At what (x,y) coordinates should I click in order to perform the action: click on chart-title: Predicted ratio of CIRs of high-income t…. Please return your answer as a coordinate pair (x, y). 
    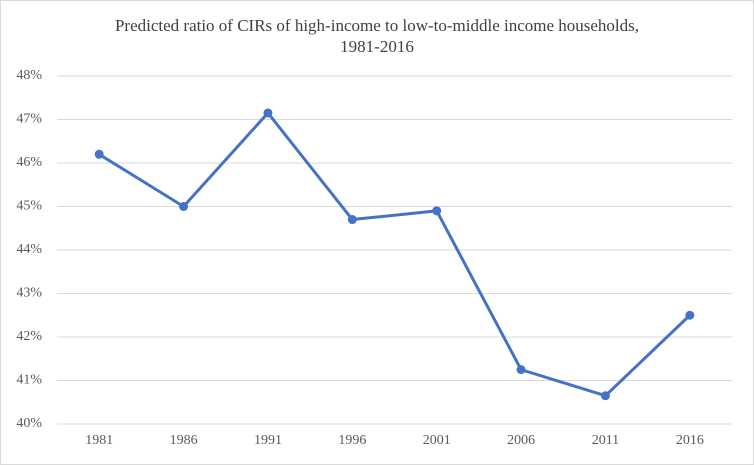
    Looking at the image, I should click on (377, 25).